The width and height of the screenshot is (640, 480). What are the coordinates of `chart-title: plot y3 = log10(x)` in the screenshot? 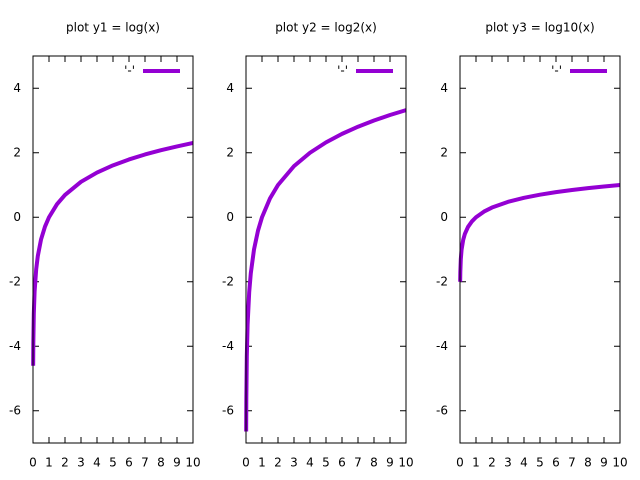 It's located at (539, 28).